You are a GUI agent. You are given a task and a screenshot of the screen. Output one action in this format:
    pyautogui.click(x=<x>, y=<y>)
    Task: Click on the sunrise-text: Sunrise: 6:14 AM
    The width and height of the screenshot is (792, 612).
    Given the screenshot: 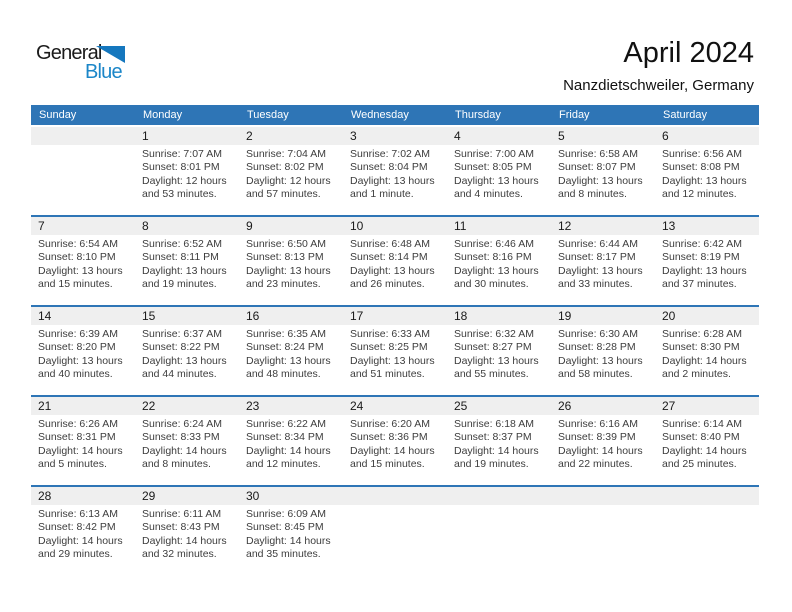 What is the action you would take?
    pyautogui.click(x=702, y=424)
    